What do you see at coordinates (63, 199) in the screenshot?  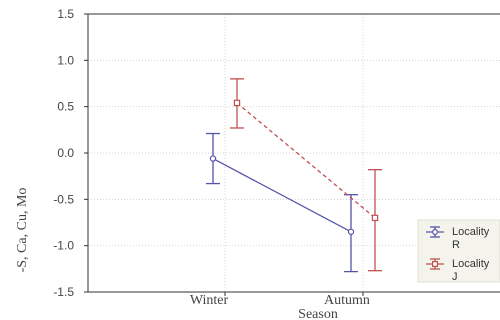 I see `y-tick-label: -0.5` at bounding box center [63, 199].